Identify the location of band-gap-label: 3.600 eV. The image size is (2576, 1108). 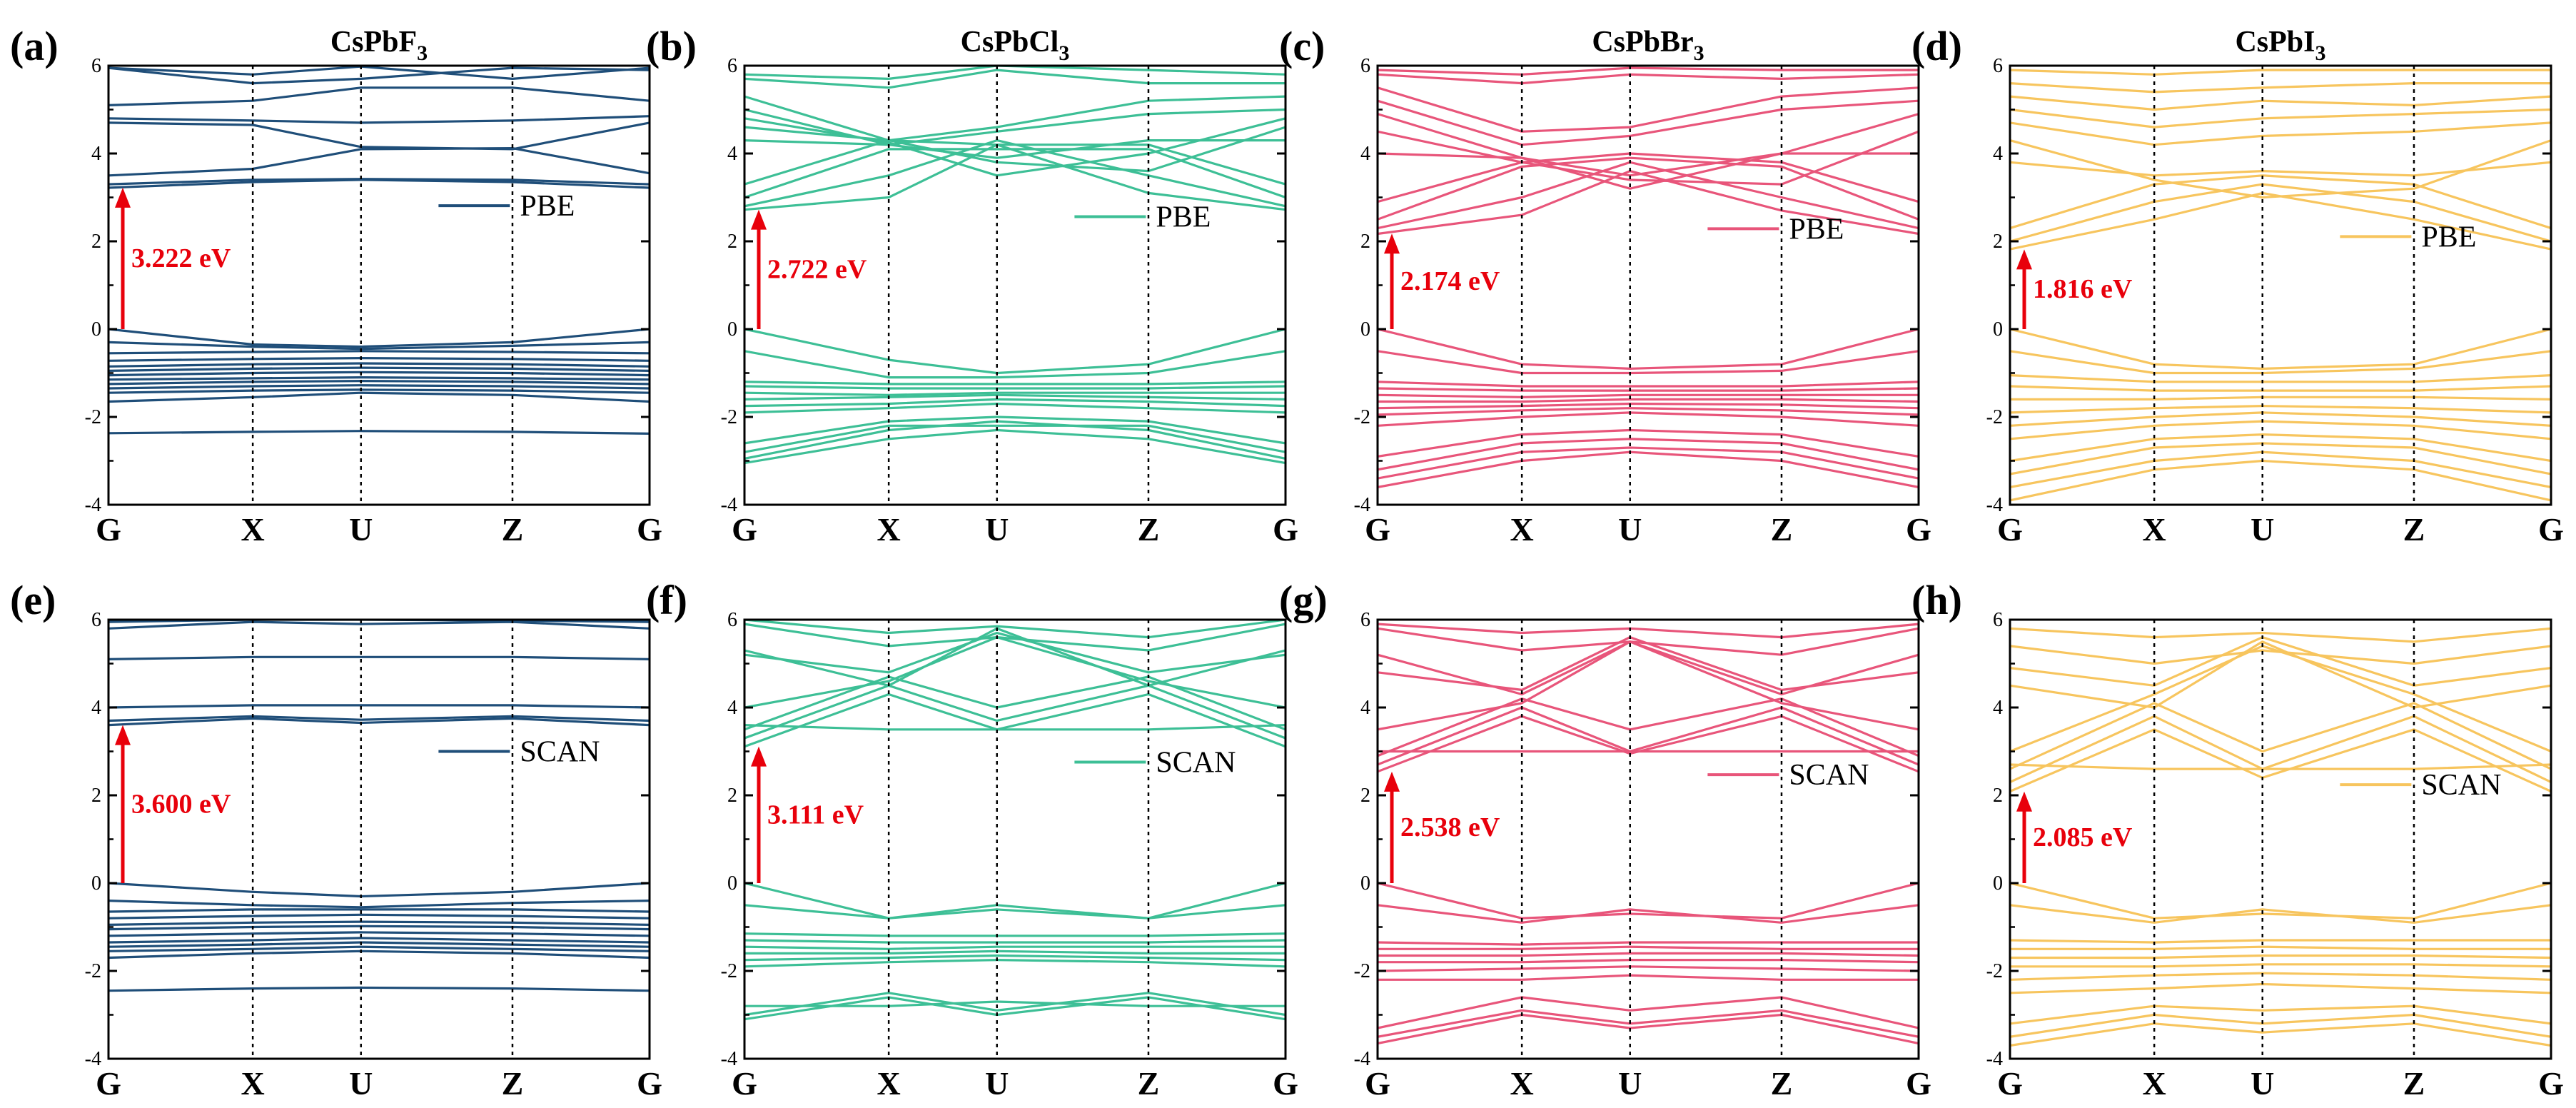
(181, 804).